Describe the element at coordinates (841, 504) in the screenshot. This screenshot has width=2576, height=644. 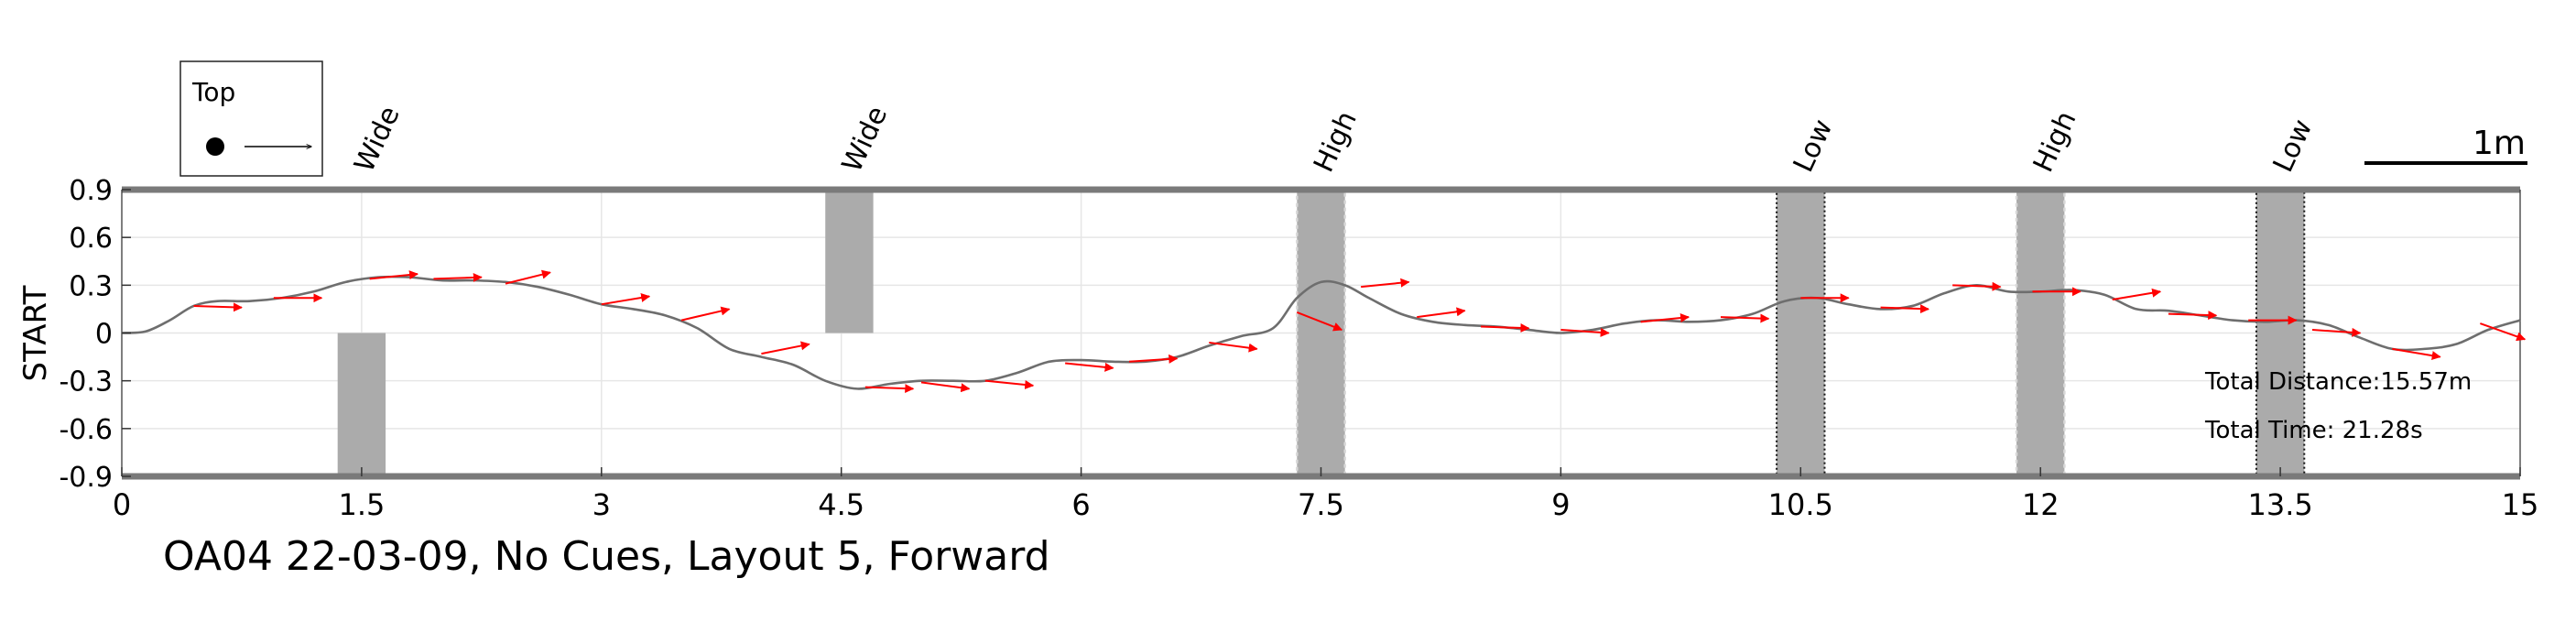
I see `x-tick-label: 4.5` at that location.